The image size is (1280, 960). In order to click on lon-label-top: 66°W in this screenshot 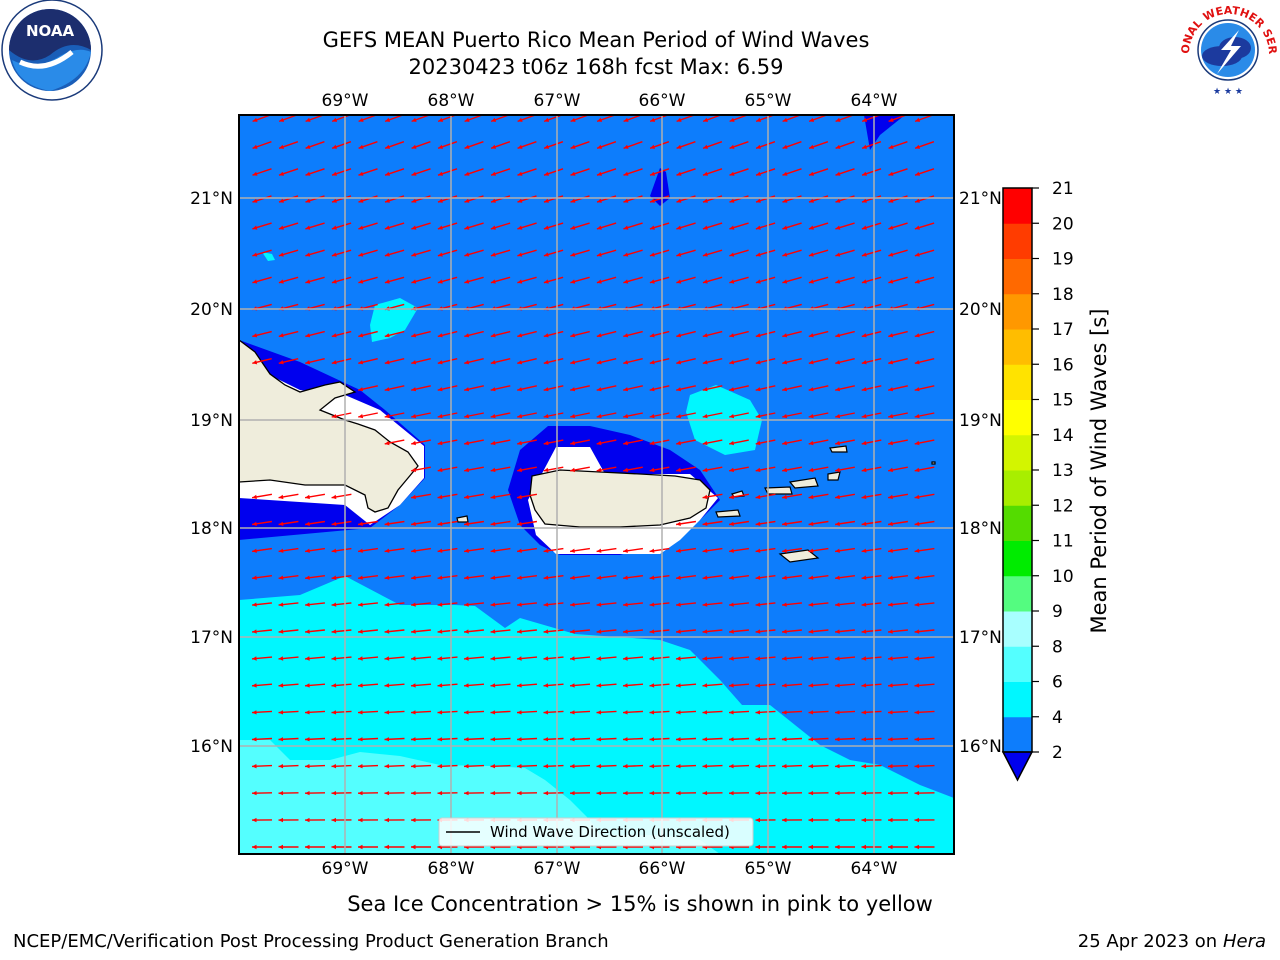, I will do `click(662, 101)`.